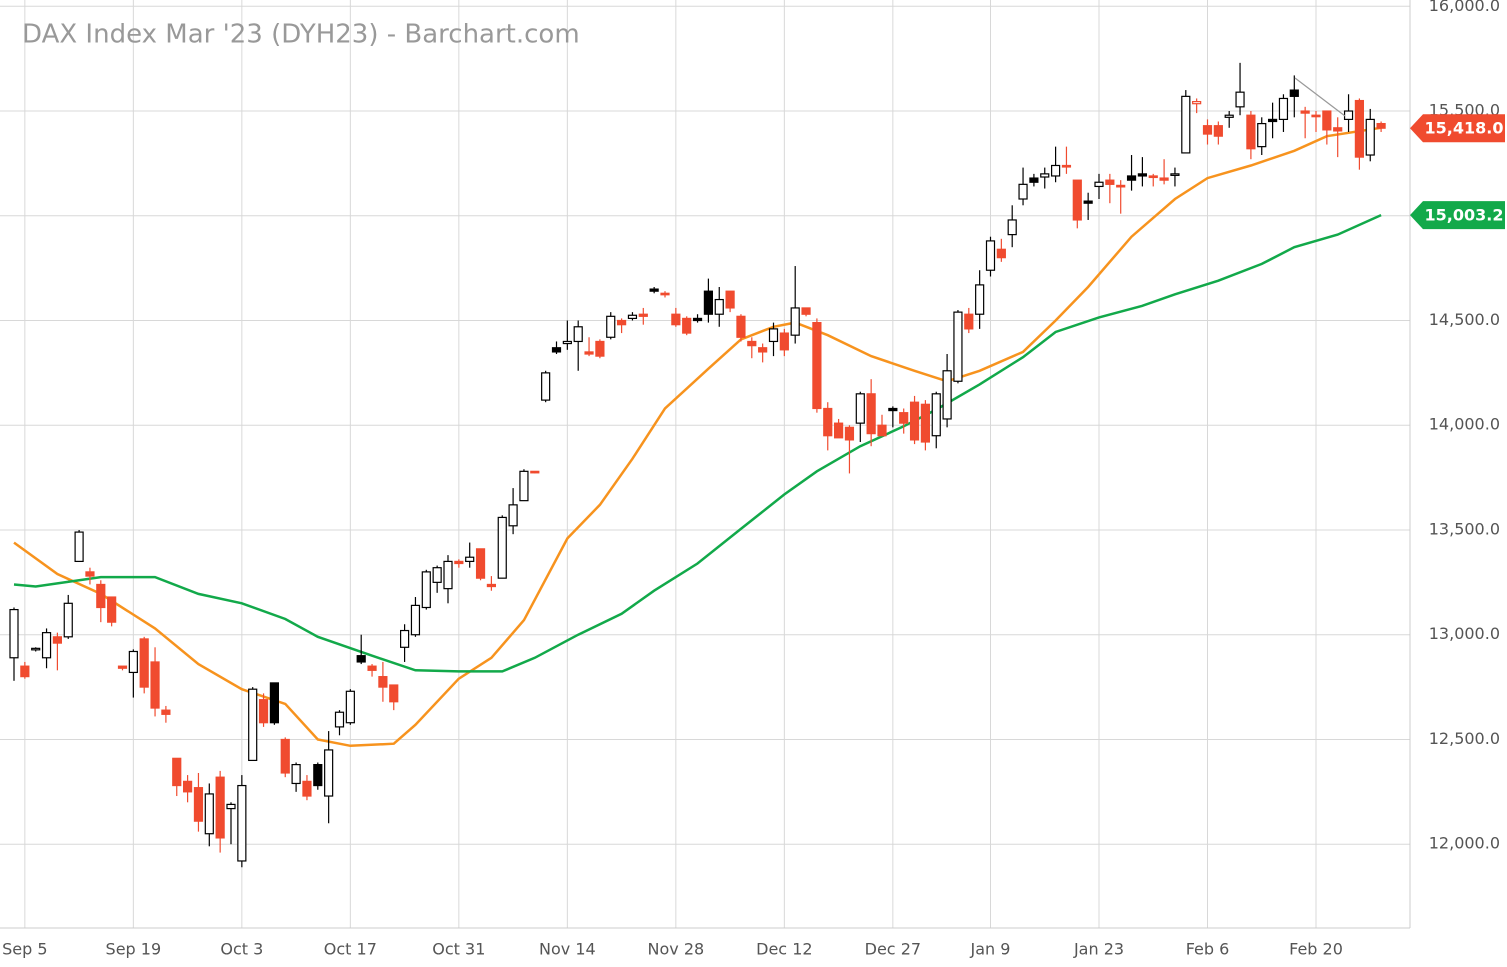 The height and width of the screenshot is (967, 1507). What do you see at coordinates (24, 949) in the screenshot?
I see `x-tick-label: Sep 5` at bounding box center [24, 949].